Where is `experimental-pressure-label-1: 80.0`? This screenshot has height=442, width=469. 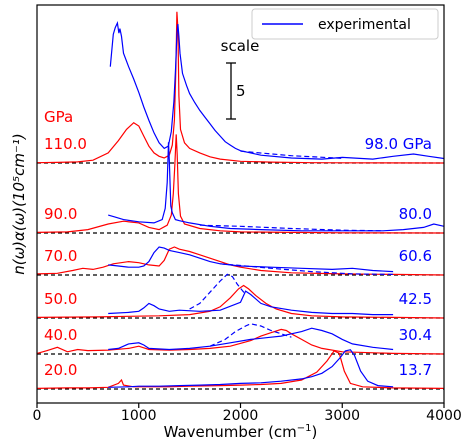 experimental-pressure-label-1: 80.0 is located at coordinates (415, 214).